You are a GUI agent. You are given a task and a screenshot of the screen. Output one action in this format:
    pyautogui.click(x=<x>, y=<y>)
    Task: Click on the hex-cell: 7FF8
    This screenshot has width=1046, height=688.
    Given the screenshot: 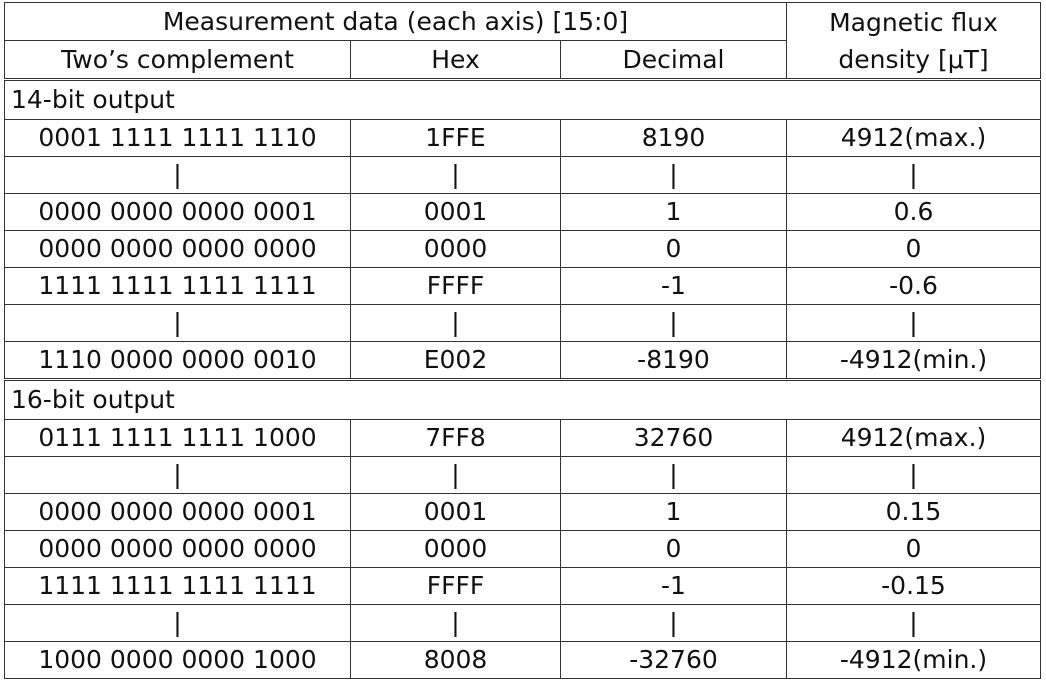 What is the action you would take?
    pyautogui.click(x=455, y=438)
    